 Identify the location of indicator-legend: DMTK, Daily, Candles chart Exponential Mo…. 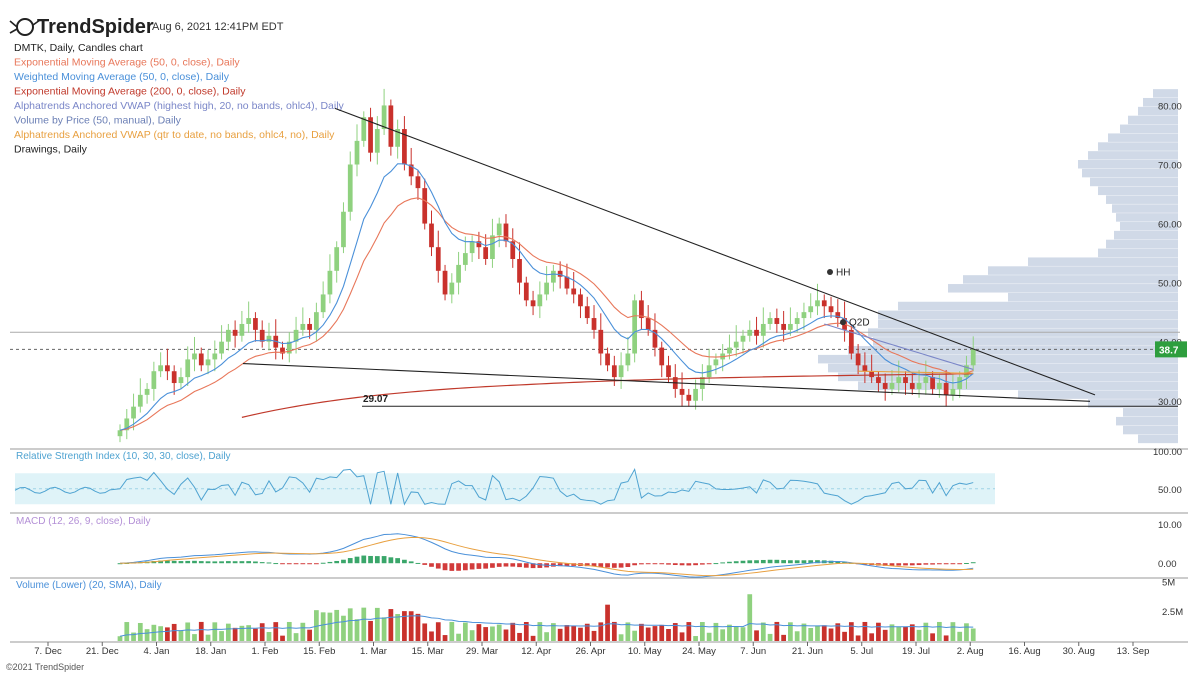
(179, 99).